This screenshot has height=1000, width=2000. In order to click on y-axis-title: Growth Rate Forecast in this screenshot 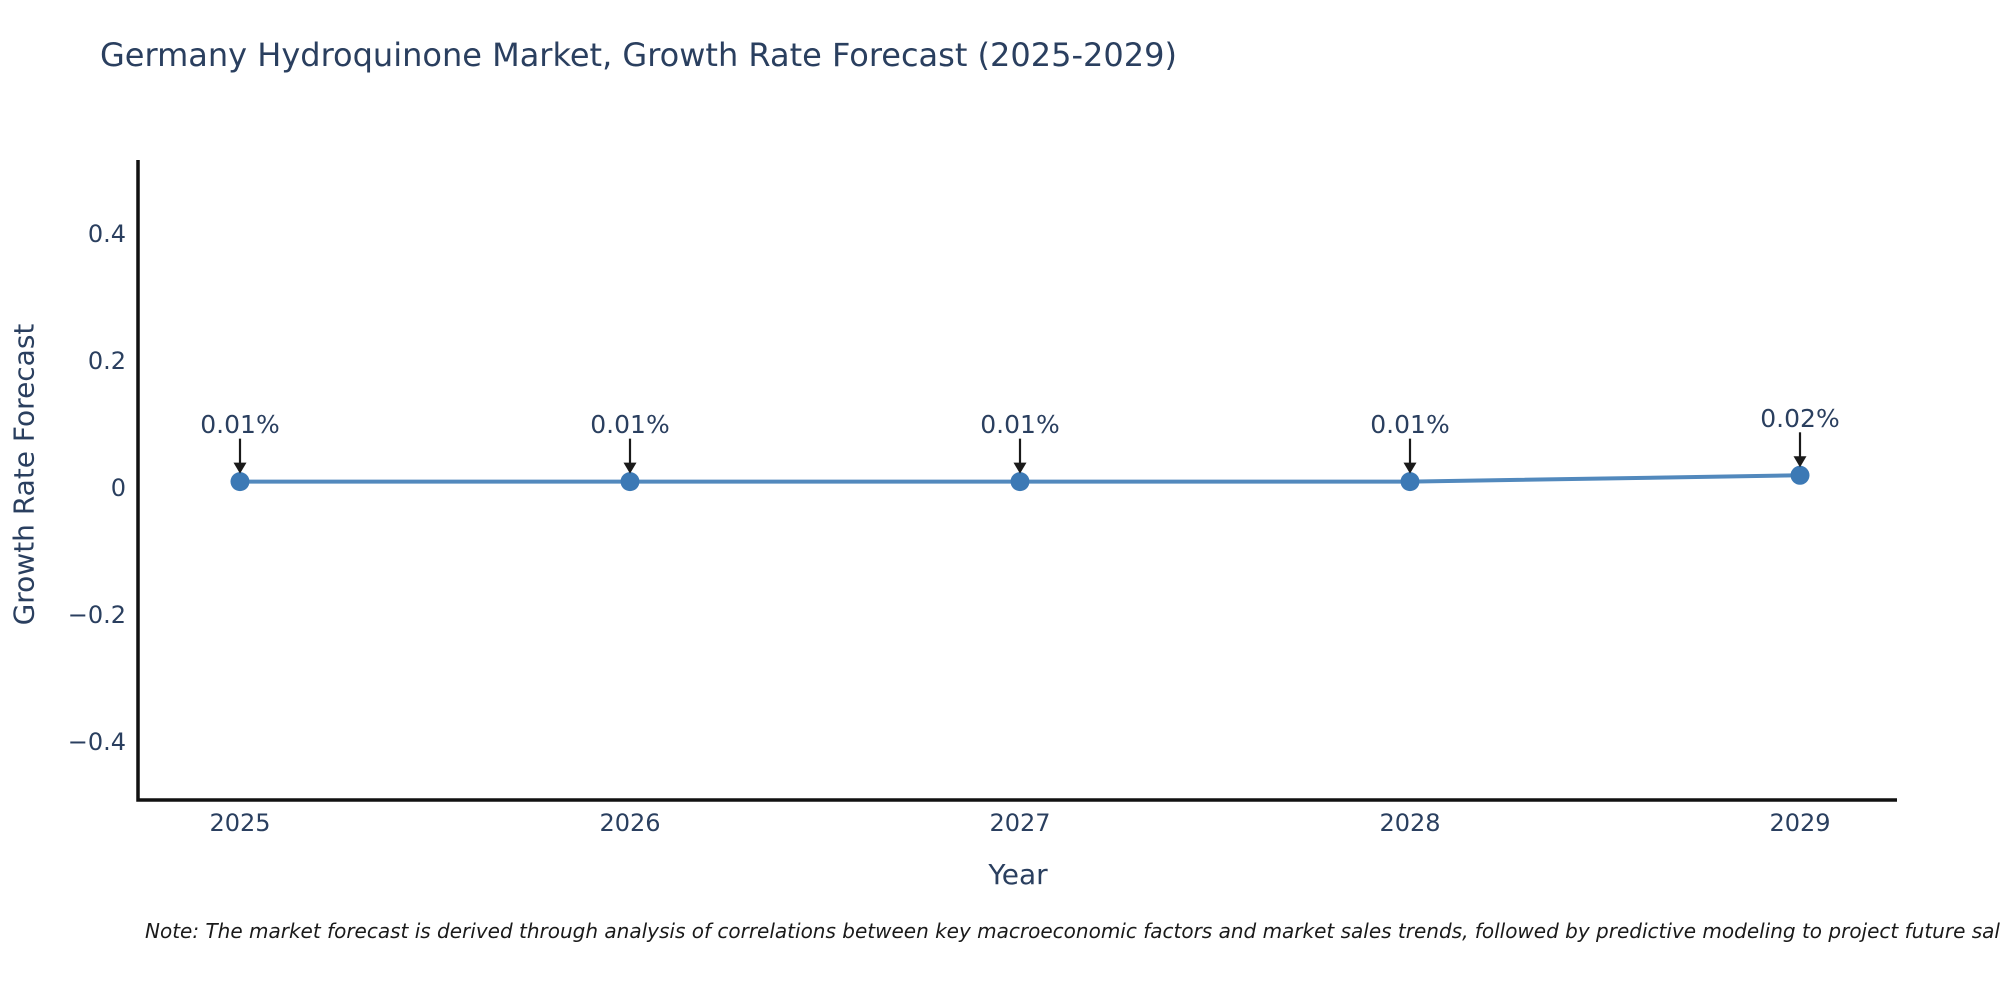, I will do `click(24, 474)`.